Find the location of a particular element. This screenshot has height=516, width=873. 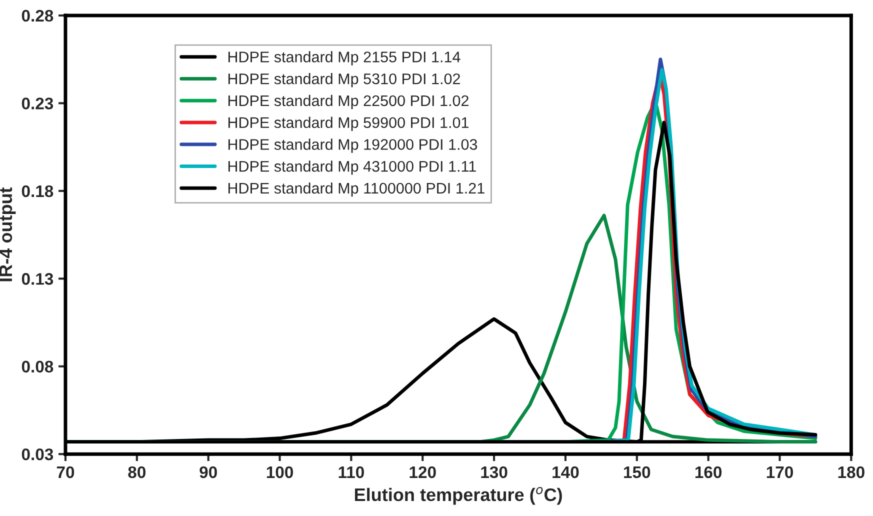

x-tick-label: 90 is located at coordinates (208, 472).